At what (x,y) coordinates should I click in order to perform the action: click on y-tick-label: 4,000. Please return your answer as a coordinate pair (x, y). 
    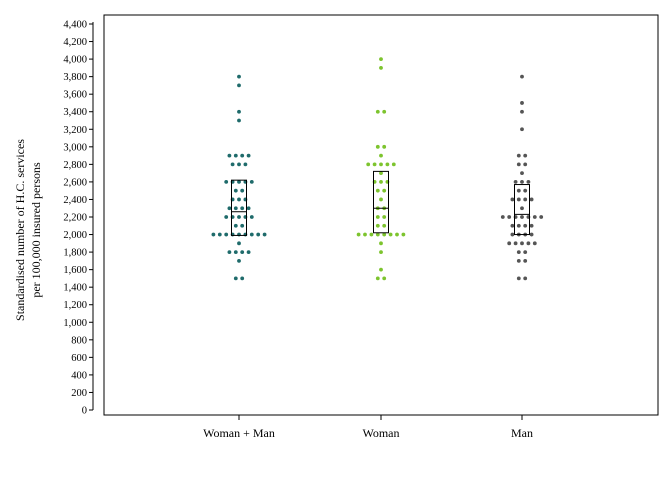
    Looking at the image, I should click on (75, 60).